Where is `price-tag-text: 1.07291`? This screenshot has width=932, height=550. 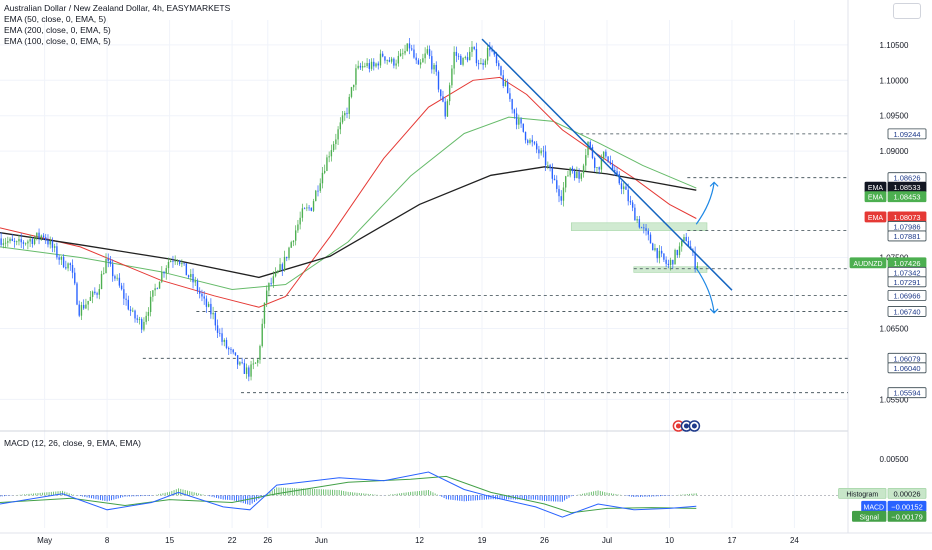
price-tag-text: 1.07291 is located at coordinates (906, 282).